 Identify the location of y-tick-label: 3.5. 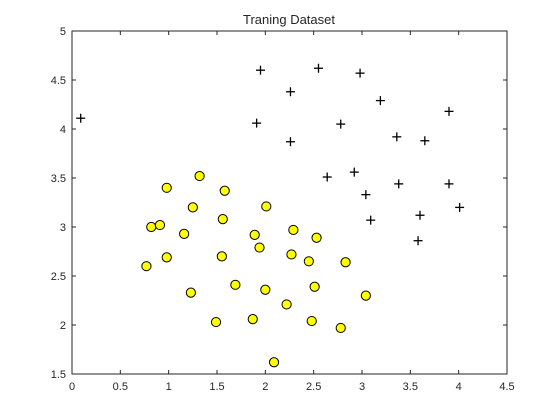
(58, 179).